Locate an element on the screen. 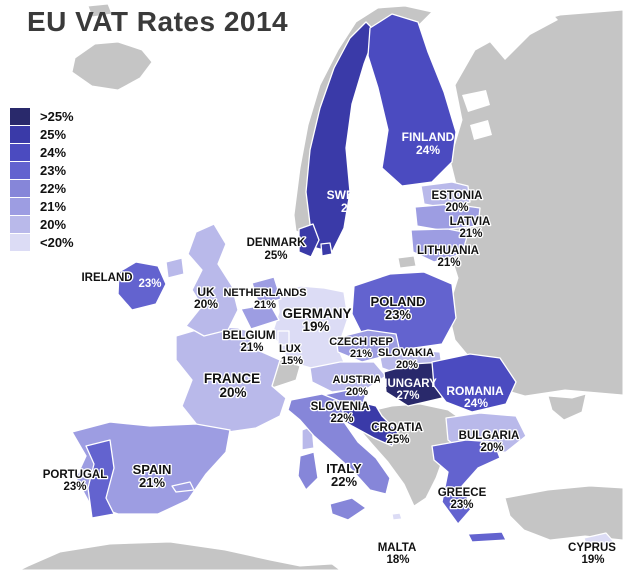 Image resolution: width=623 pixels, height=570 pixels. country-rate-romania: 24% is located at coordinates (476, 403).